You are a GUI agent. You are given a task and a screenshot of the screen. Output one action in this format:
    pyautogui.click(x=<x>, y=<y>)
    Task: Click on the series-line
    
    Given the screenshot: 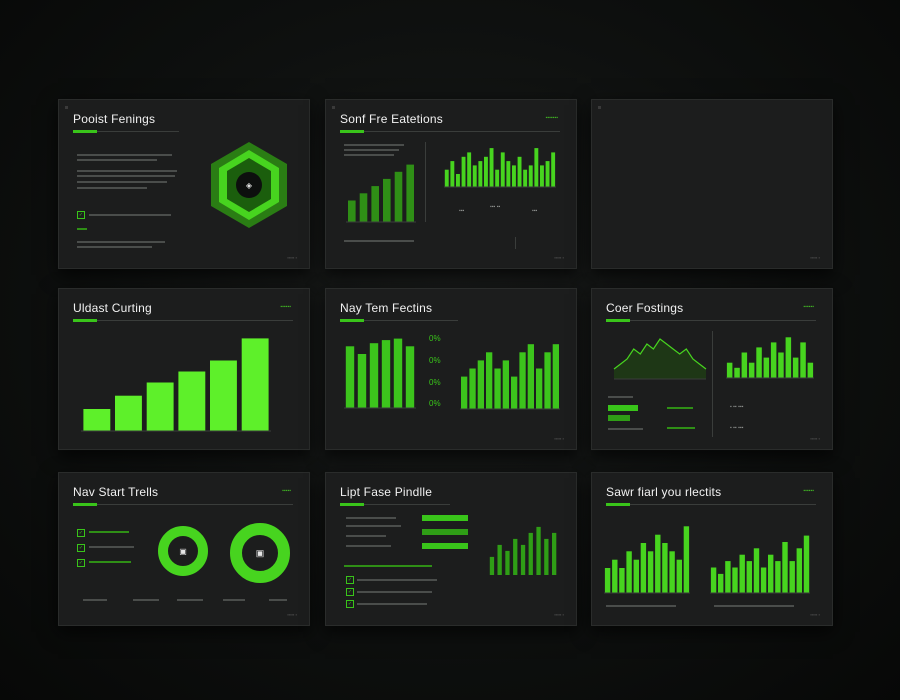 What is the action you would take?
    pyautogui.click(x=660, y=354)
    